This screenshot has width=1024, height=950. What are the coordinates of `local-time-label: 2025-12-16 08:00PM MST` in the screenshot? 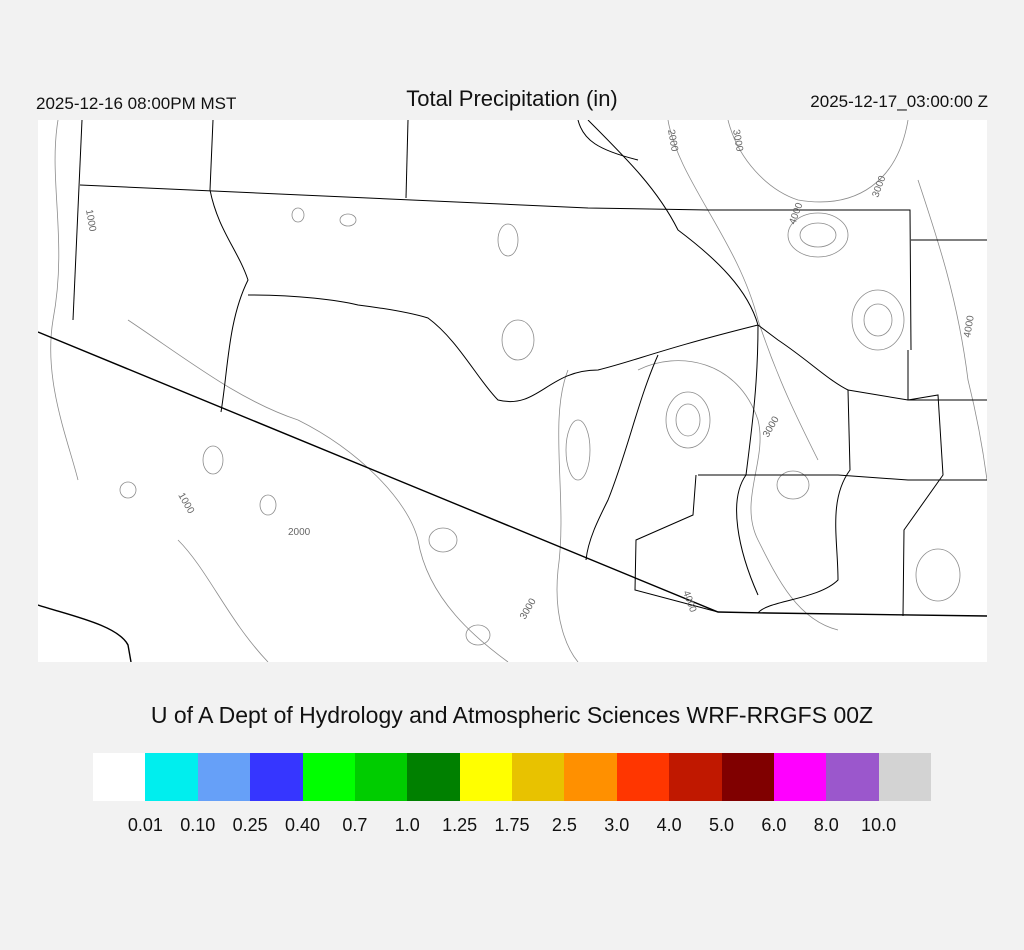 It's located at (136, 103).